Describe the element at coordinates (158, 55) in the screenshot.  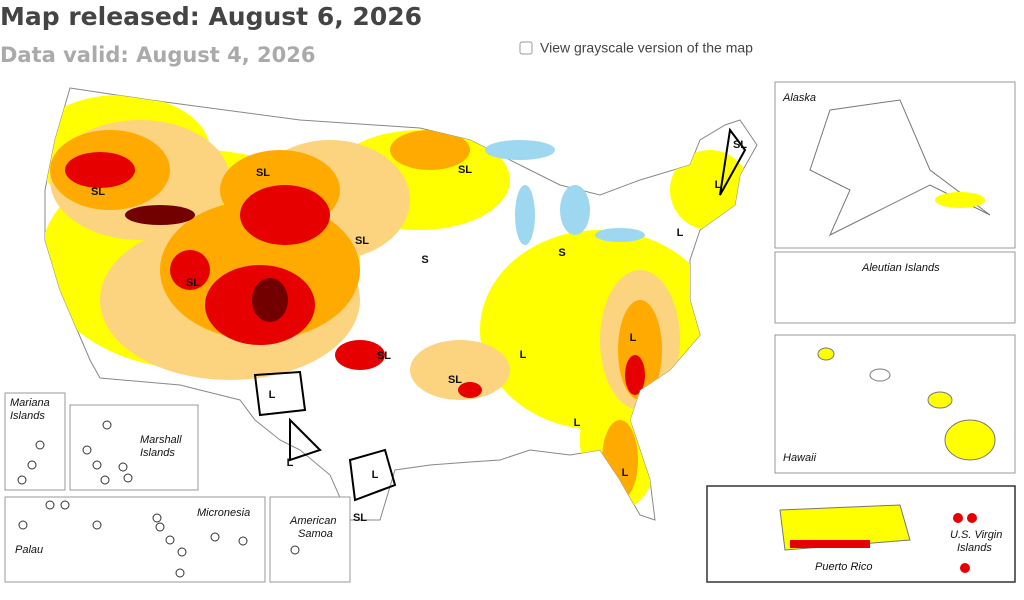
I see `subtitle: Data valid: August 4, 2026` at that location.